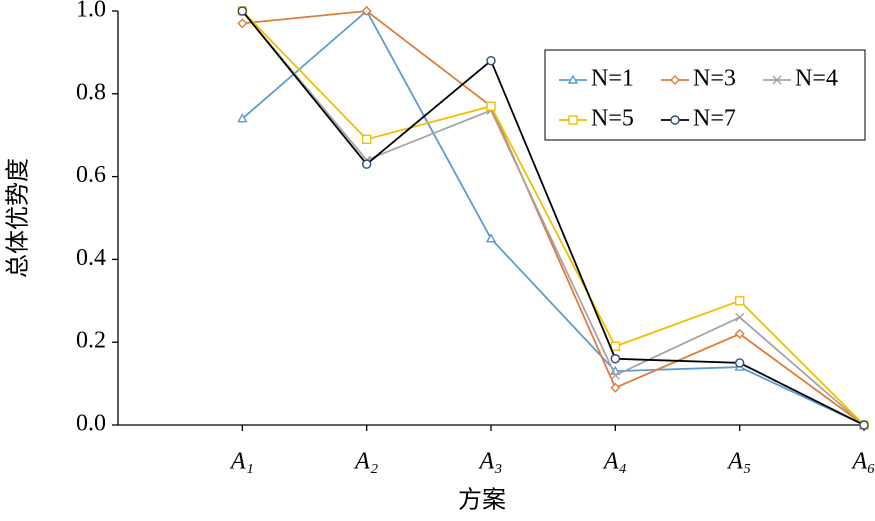 This screenshot has height=521, width=875. What do you see at coordinates (862, 462) in the screenshot?
I see `x-tick-label: A₆` at bounding box center [862, 462].